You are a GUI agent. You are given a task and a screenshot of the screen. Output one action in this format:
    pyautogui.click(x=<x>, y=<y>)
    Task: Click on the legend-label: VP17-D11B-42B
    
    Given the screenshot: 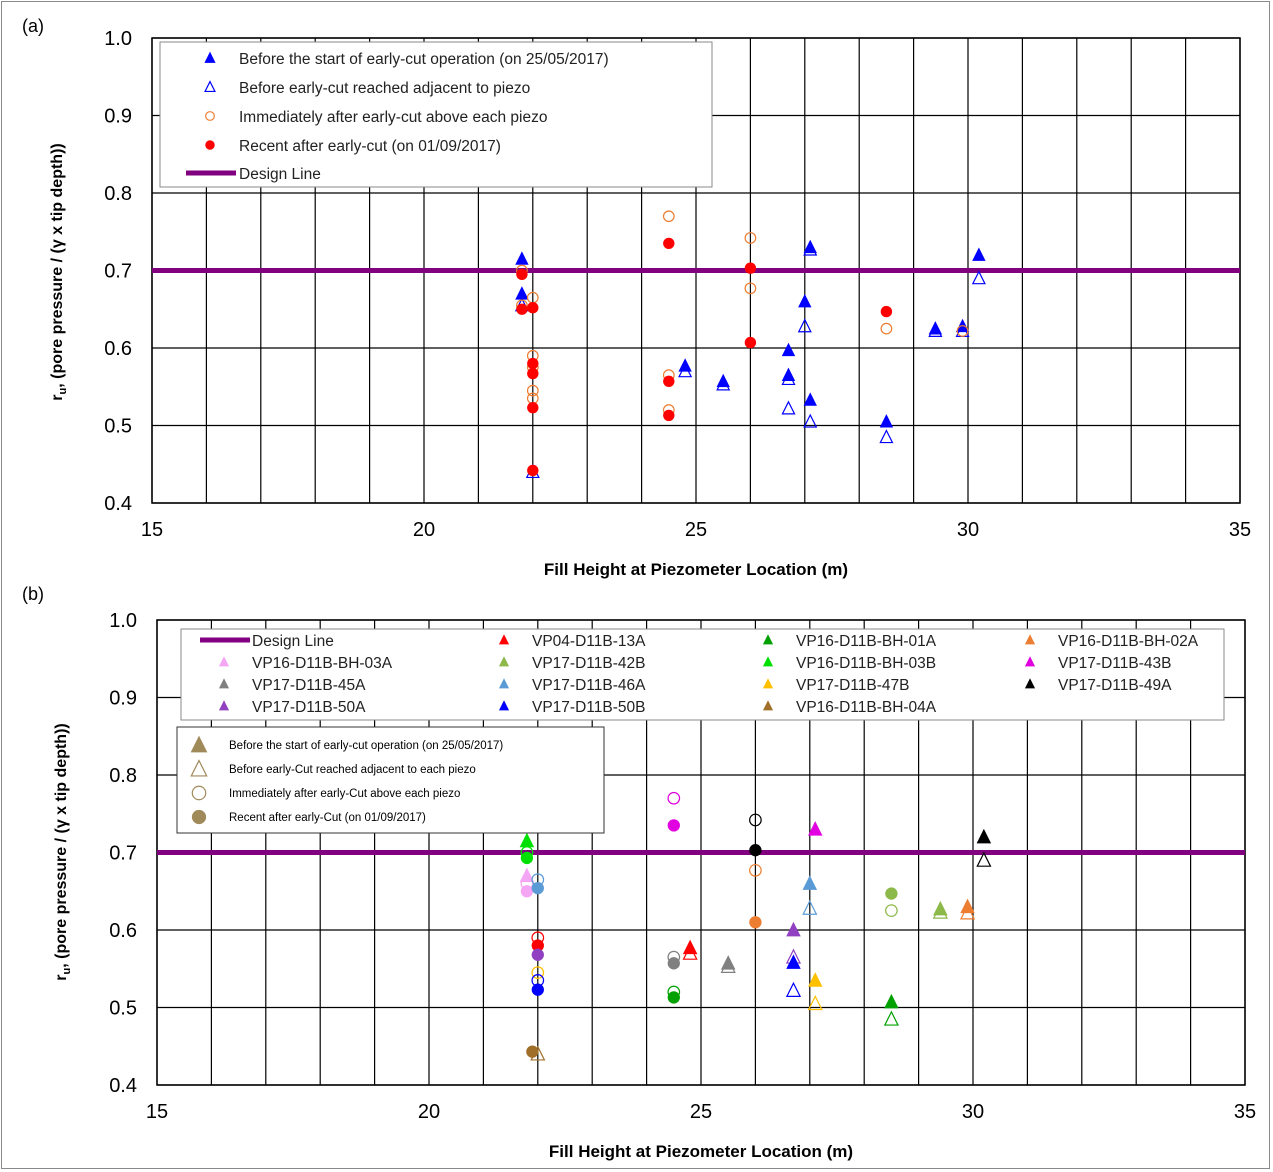 What is the action you would take?
    pyautogui.click(x=588, y=663)
    